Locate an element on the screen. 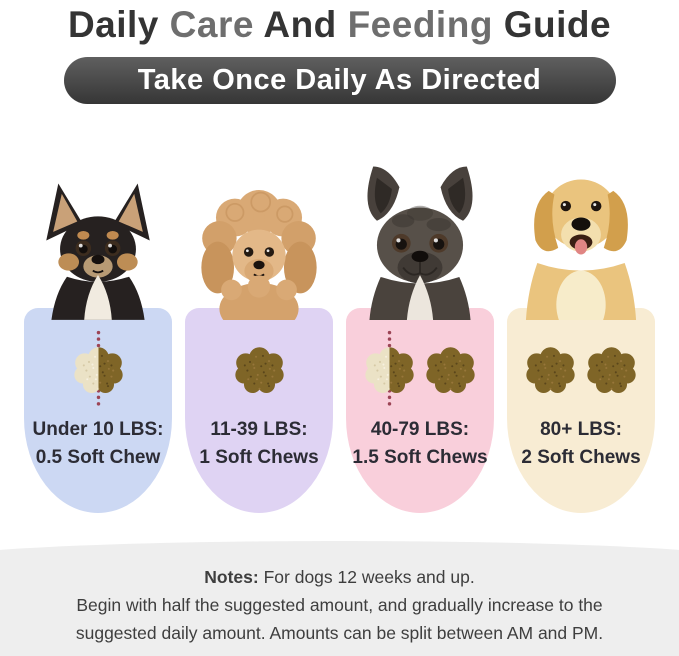 This screenshot has width=679, height=656. dog-photo-chihuahua is located at coordinates (98, 251).